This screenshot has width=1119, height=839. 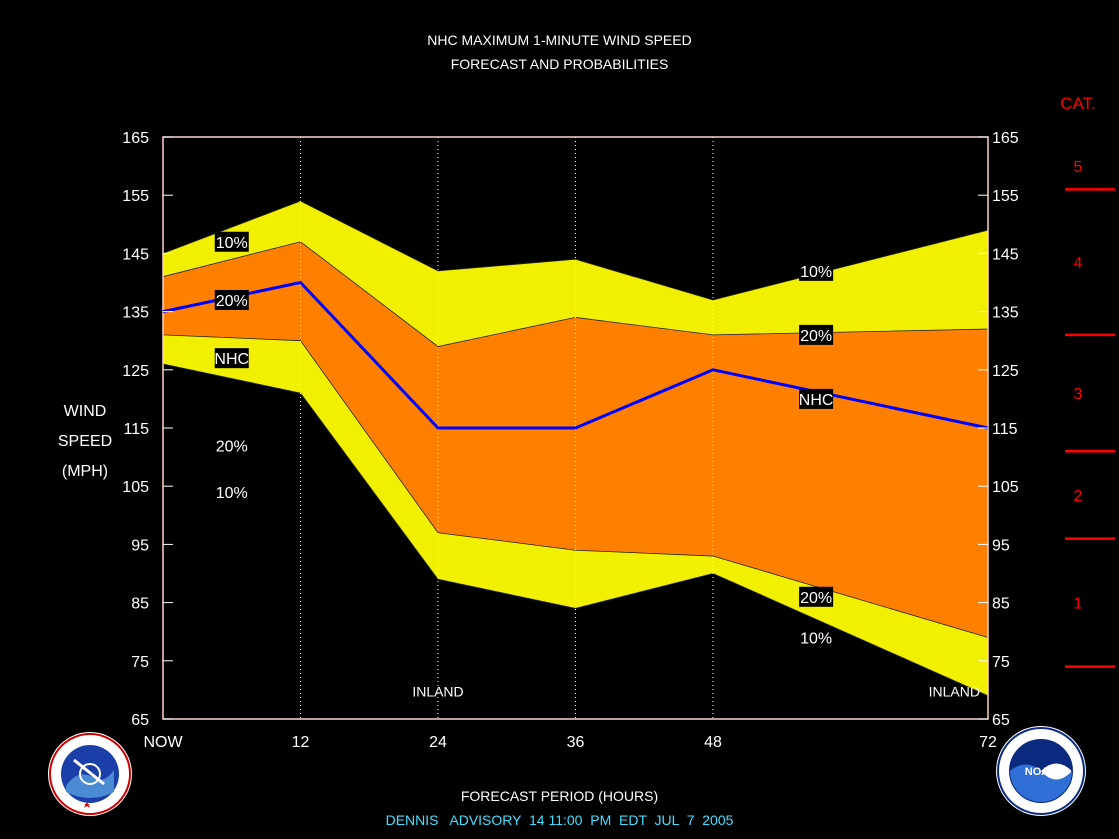 I want to click on x-tick-label: 12, so click(x=301, y=742).